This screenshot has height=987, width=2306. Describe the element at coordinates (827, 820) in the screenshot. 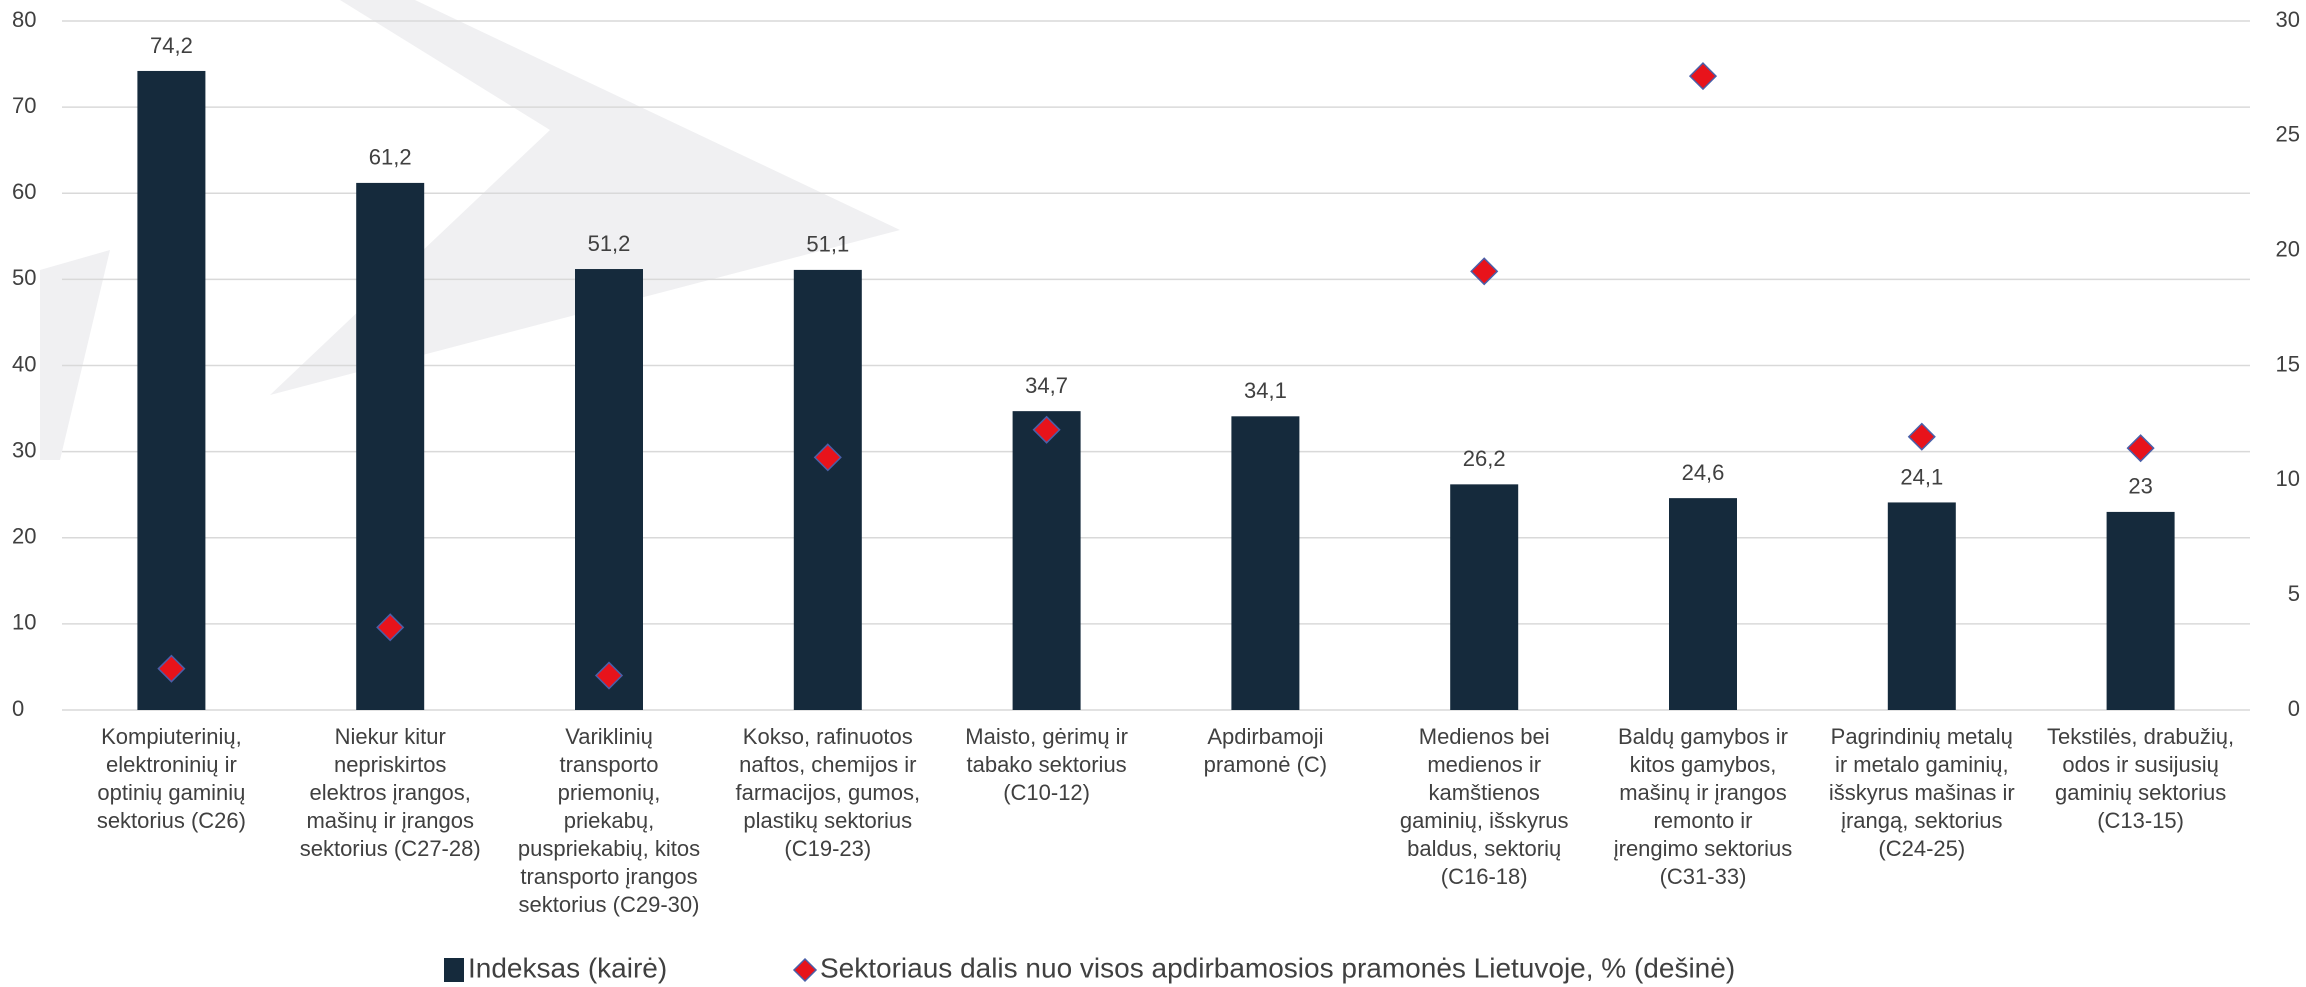

I see `x-tick-label: plastikų sektorius` at that location.